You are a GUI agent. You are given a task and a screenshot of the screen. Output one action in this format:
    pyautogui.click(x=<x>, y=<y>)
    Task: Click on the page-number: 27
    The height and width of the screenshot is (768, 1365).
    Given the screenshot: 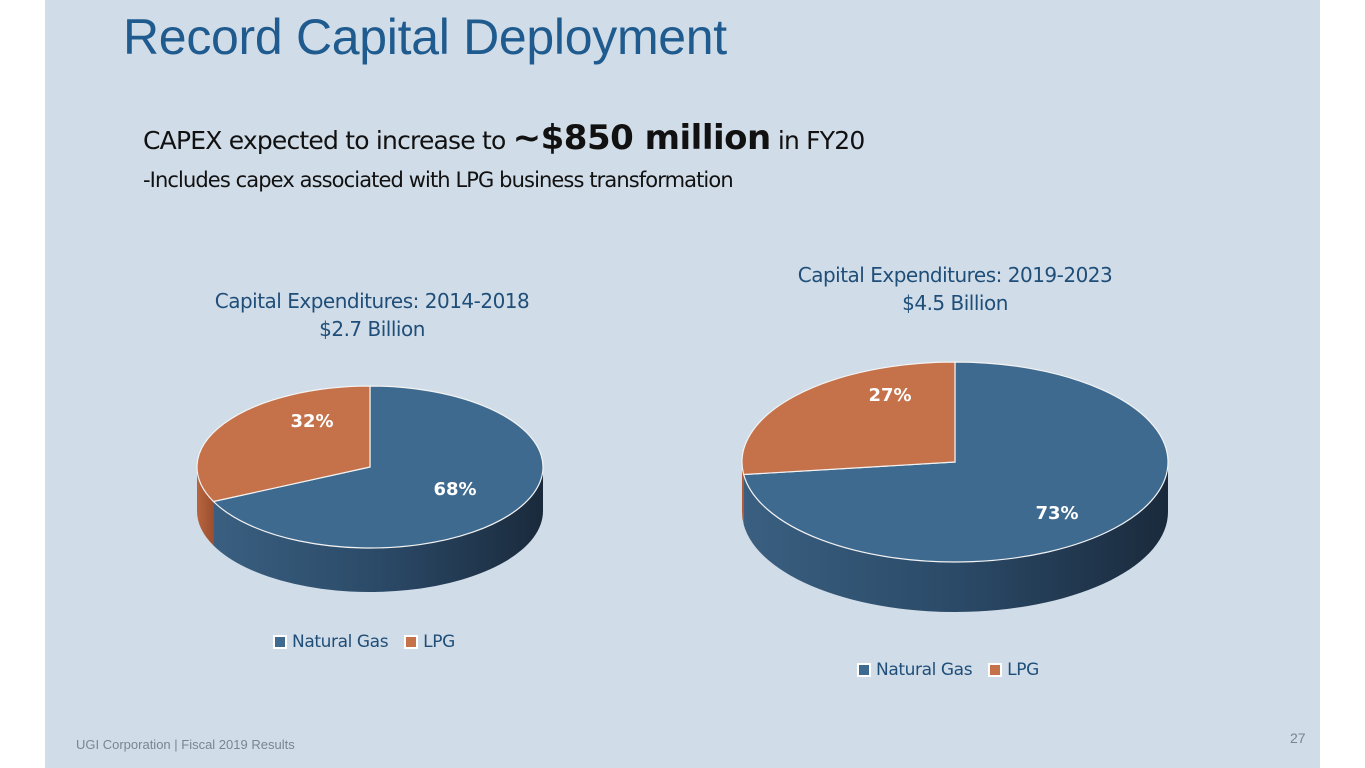 What is the action you would take?
    pyautogui.click(x=1298, y=738)
    